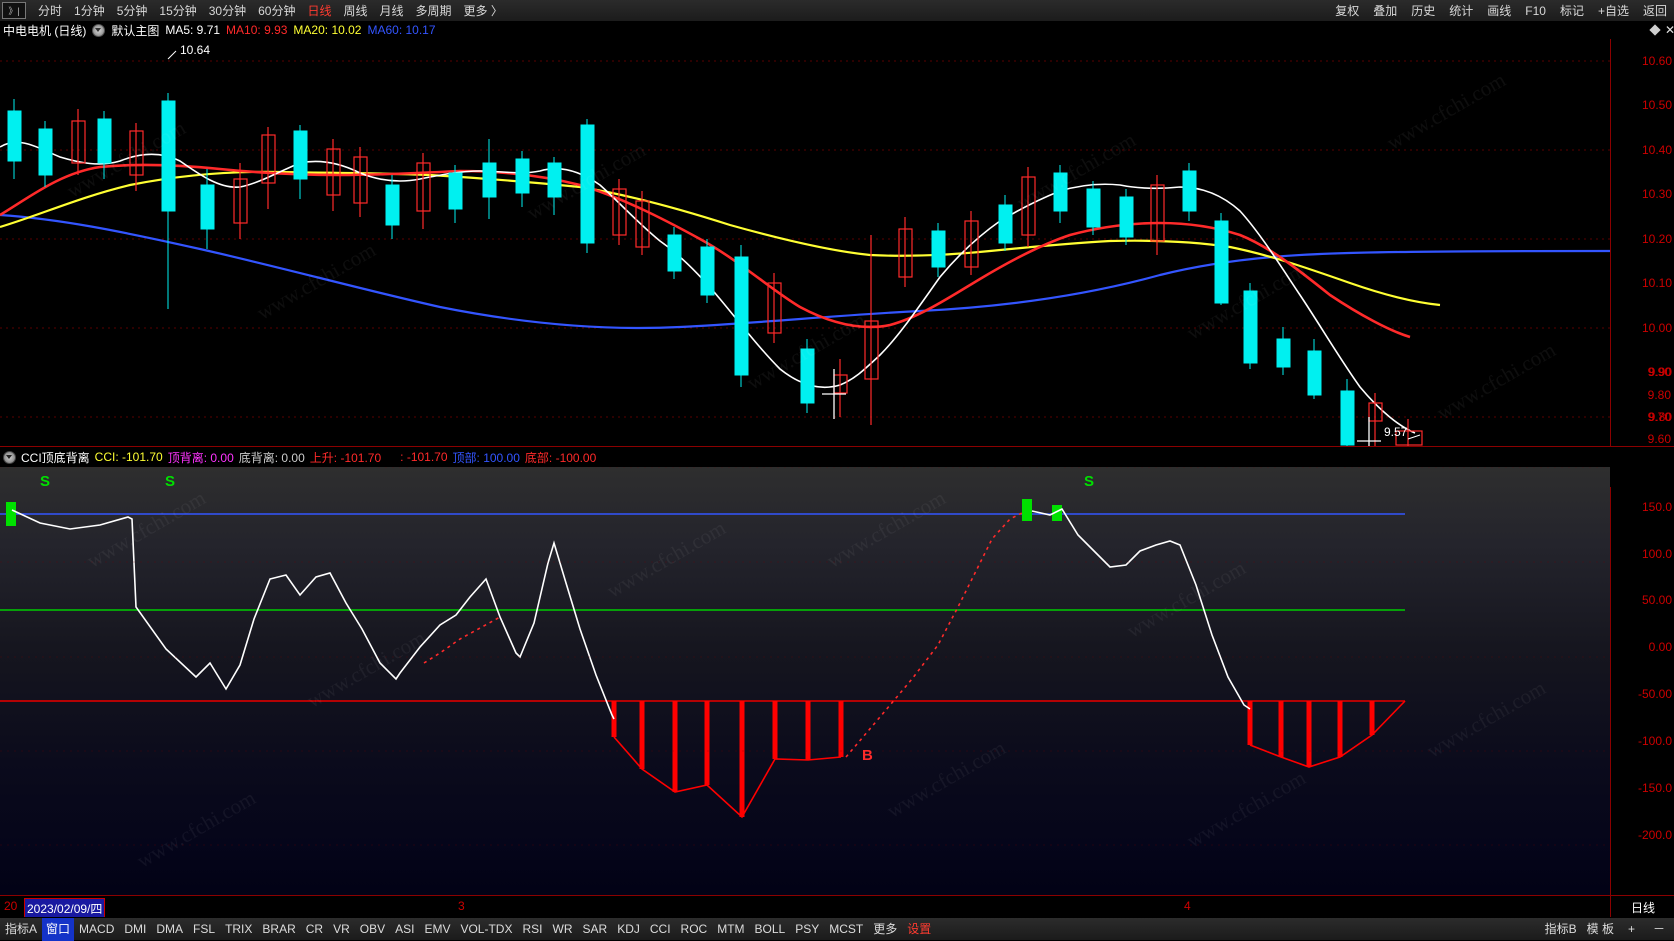  What do you see at coordinates (1660, 647) in the screenshot?
I see `cci-tick: 0.00` at bounding box center [1660, 647].